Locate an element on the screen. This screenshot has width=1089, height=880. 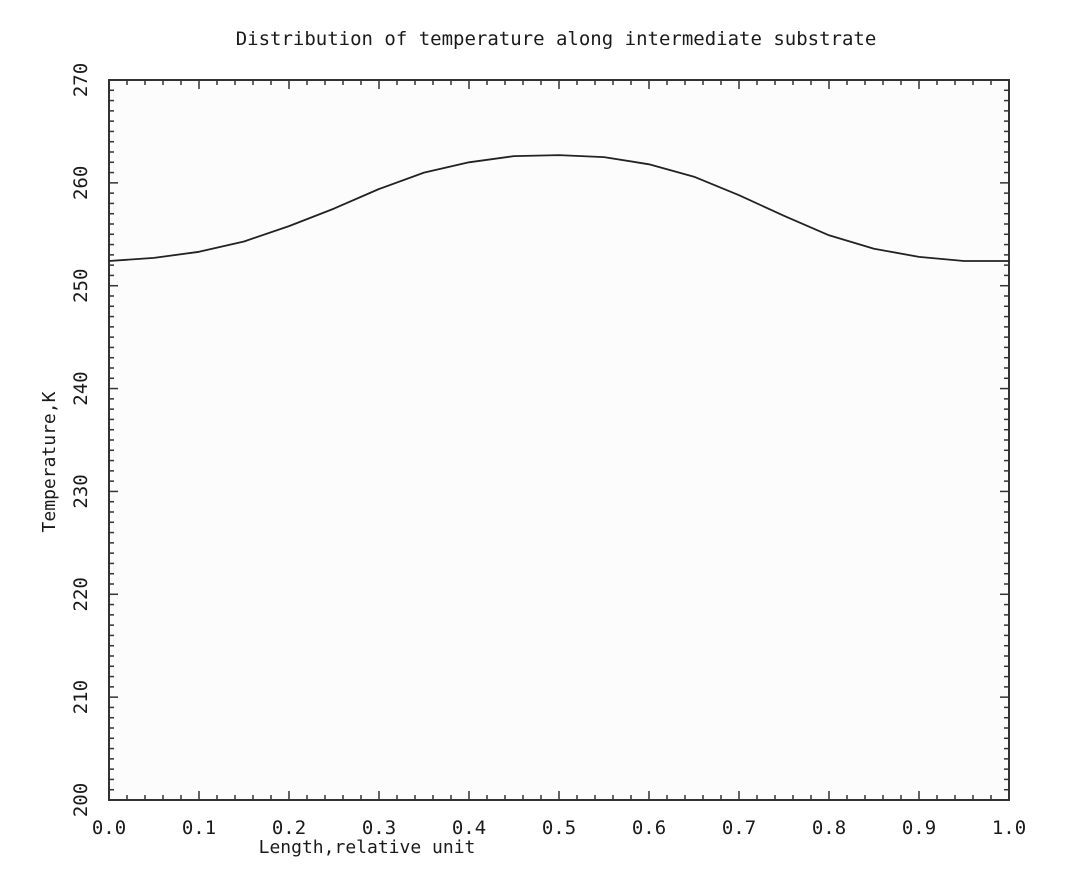
y-tick-label: 240 is located at coordinates (81, 388).